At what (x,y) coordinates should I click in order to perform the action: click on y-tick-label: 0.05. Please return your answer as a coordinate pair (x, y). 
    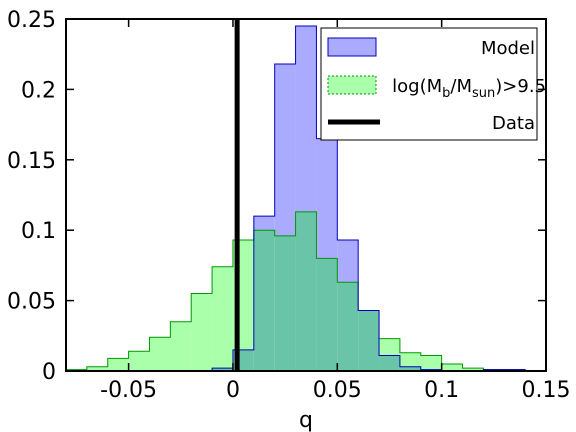
    Looking at the image, I should click on (31, 302).